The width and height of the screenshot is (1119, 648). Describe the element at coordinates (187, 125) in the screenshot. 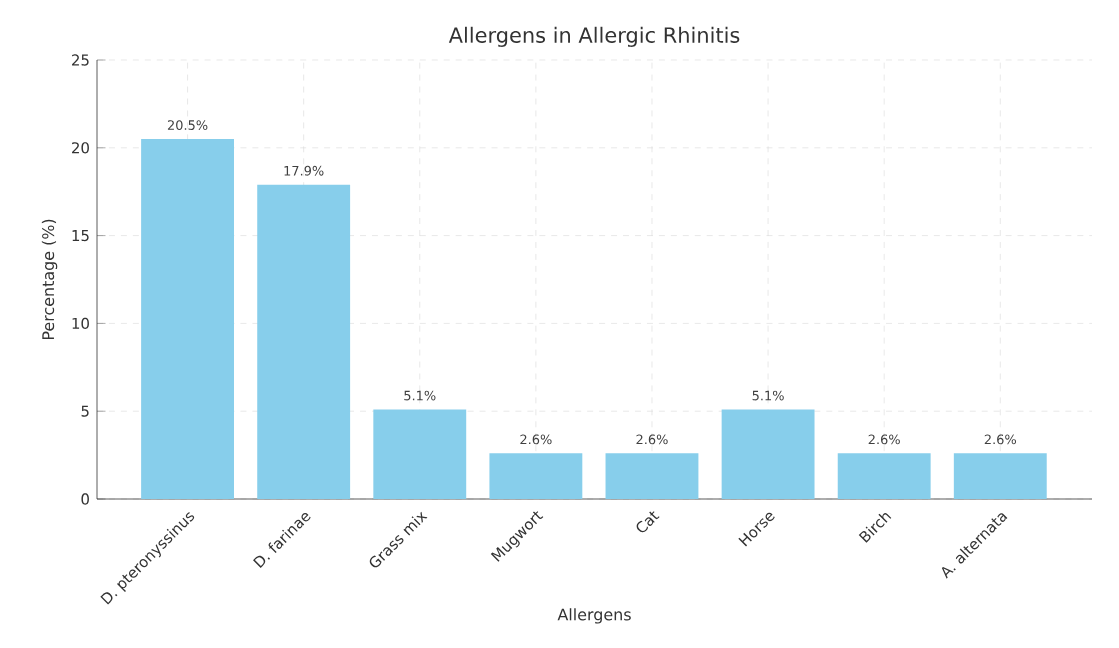

I see `data-label: 20.5%` at that location.